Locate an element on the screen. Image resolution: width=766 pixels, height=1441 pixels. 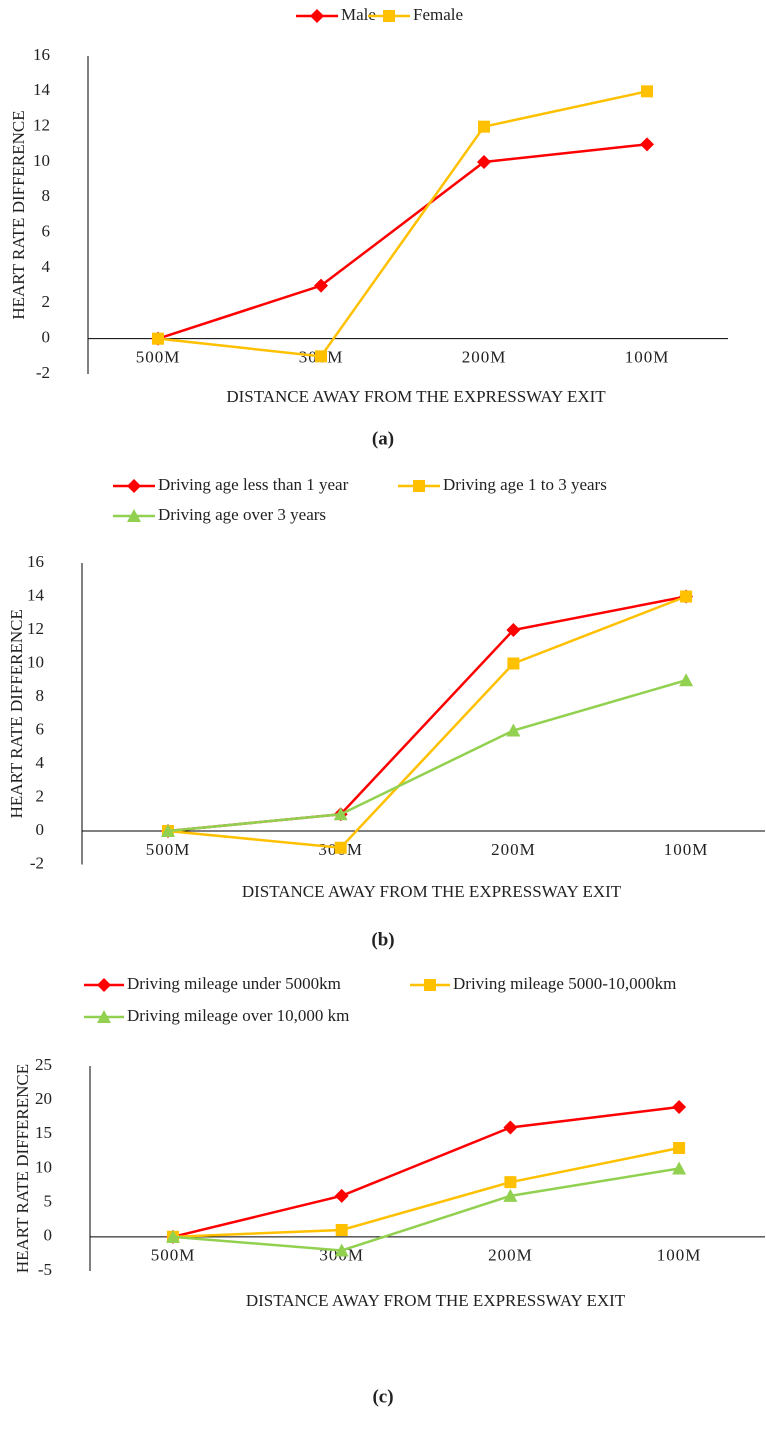
legend-label: Driving mileage 5000-10,000km is located at coordinates (564, 983).